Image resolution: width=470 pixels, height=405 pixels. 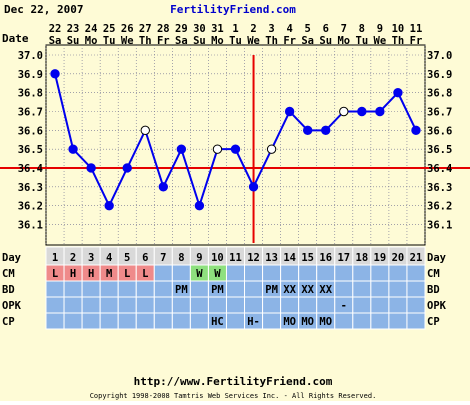 What do you see at coordinates (8, 290) in the screenshot?
I see `bd-row-label: BD` at bounding box center [8, 290].